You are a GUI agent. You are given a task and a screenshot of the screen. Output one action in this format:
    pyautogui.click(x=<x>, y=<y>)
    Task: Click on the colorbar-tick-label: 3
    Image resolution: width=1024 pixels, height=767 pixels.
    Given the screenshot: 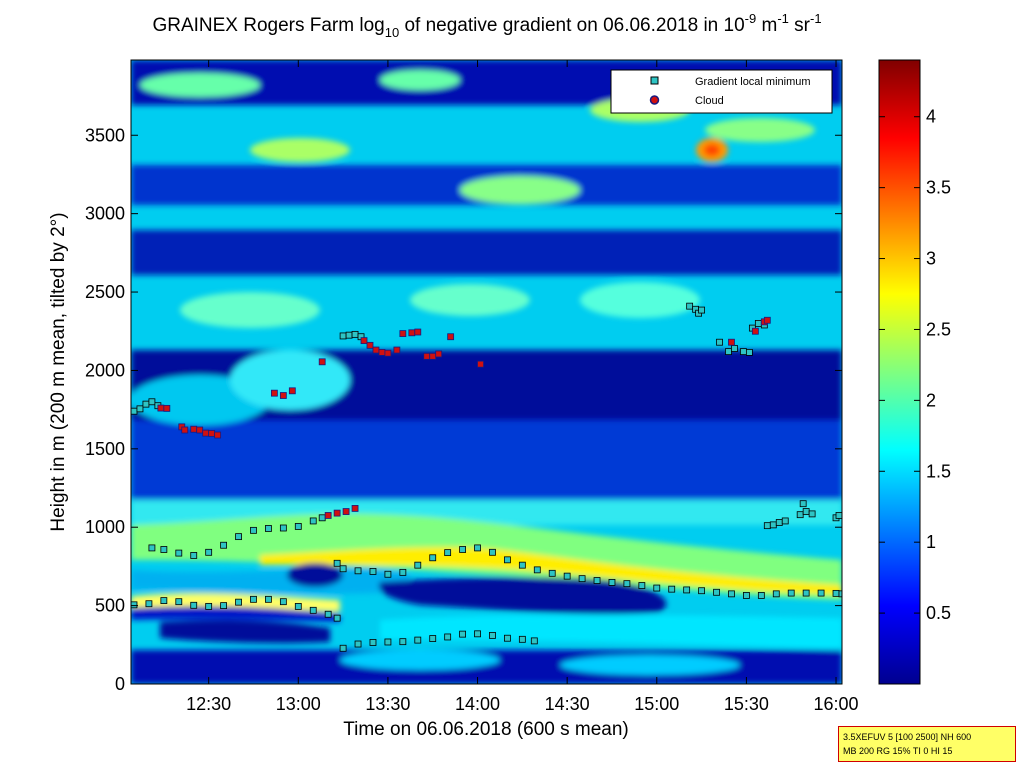 What is the action you would take?
    pyautogui.click(x=931, y=259)
    